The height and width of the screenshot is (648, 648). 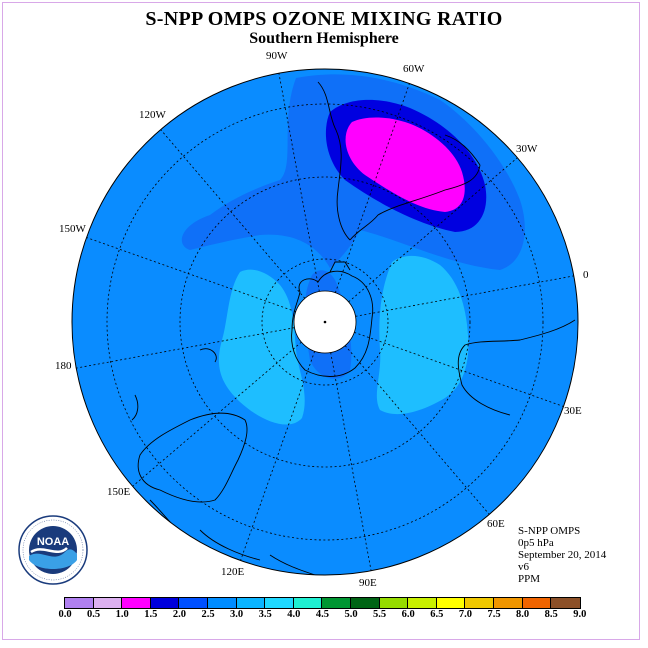 What do you see at coordinates (527, 149) in the screenshot?
I see `lon-label-30w: 30W` at bounding box center [527, 149].